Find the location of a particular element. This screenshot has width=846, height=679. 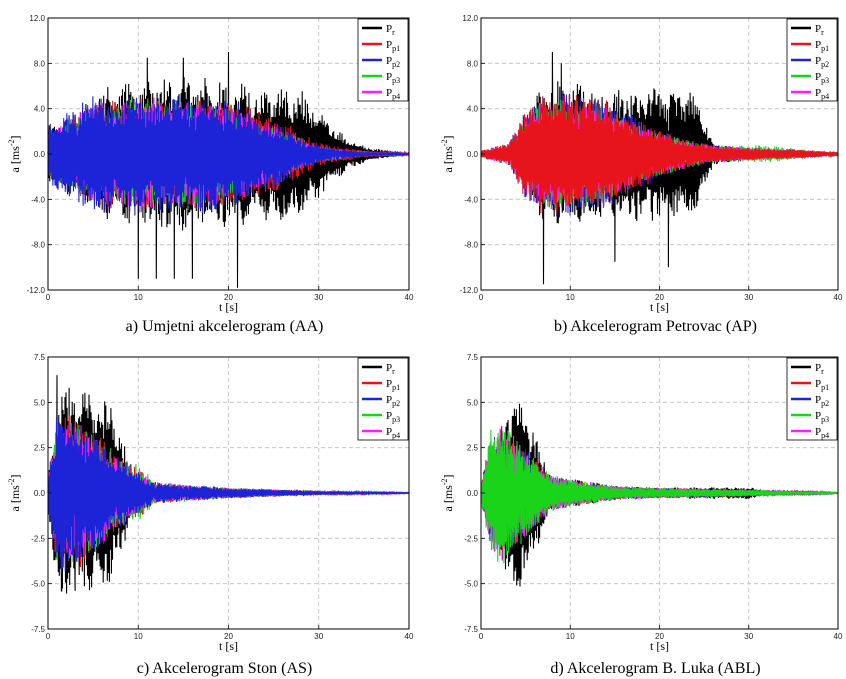

panel-caption: b) Akcelerogram Petrovac (AP) is located at coordinates (655, 326).